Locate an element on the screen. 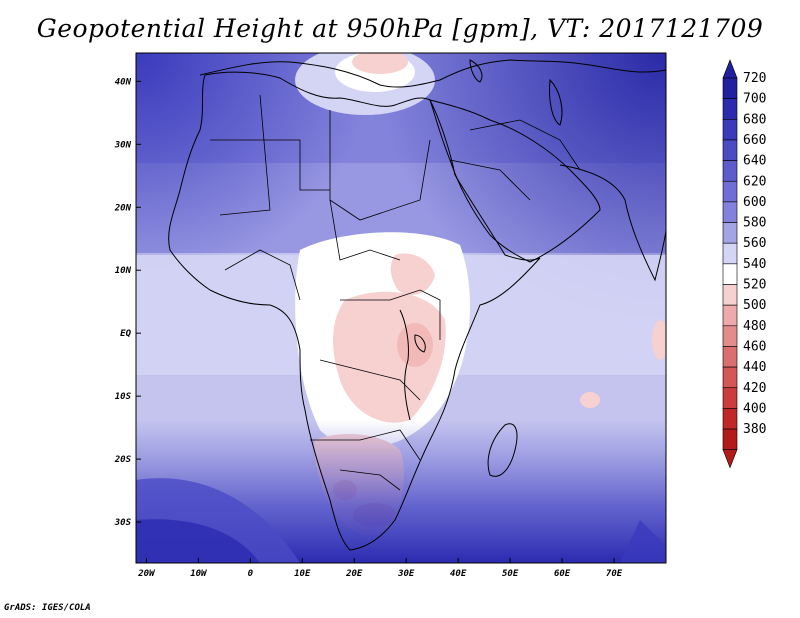  colorbar-label: 520 is located at coordinates (754, 285).